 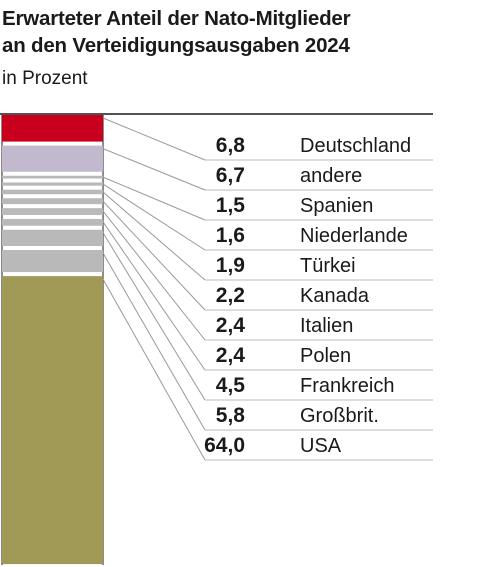 I want to click on category-label: Türkei, so click(x=328, y=266).